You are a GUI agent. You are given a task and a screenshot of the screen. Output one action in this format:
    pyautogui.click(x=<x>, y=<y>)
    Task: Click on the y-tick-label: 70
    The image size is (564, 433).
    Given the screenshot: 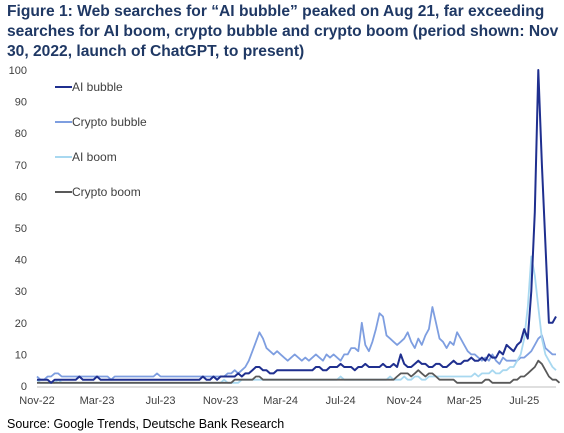 What is the action you would take?
    pyautogui.click(x=21, y=166)
    